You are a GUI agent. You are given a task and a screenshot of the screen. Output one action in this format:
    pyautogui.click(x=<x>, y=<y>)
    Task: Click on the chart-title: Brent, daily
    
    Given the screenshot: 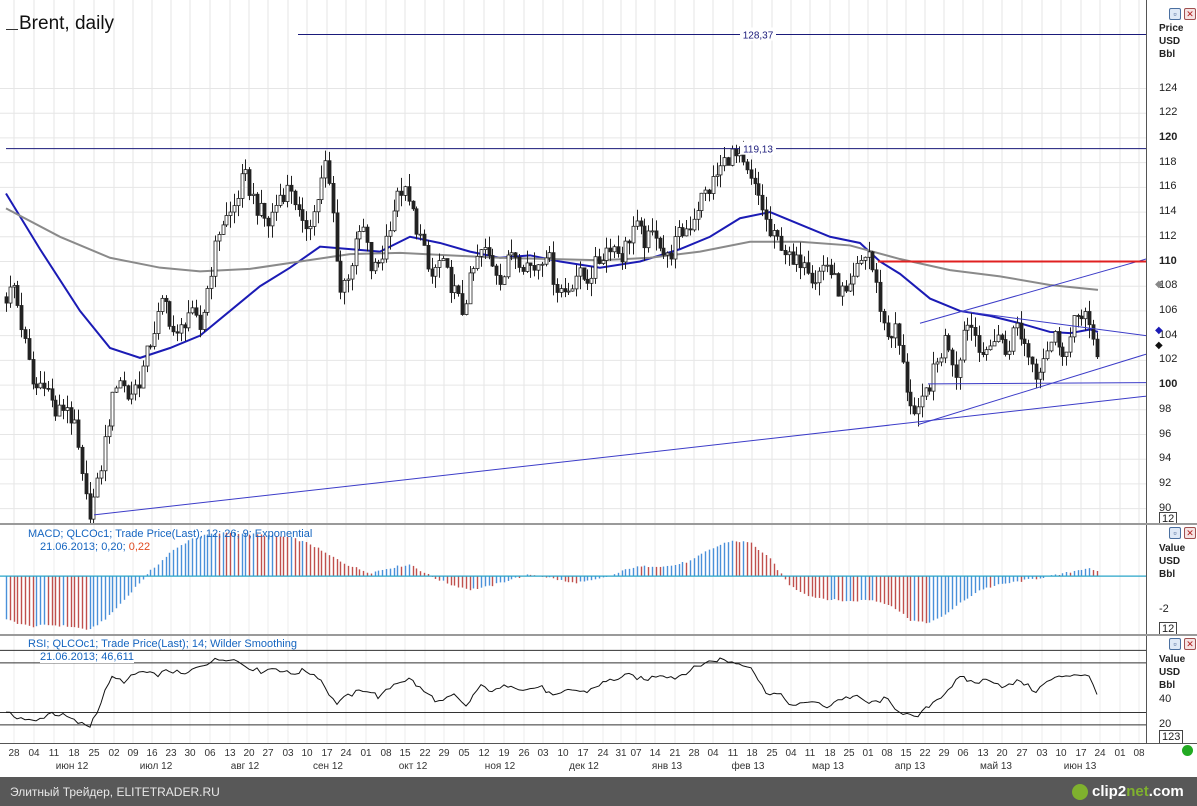 What is the action you would take?
    pyautogui.click(x=67, y=23)
    